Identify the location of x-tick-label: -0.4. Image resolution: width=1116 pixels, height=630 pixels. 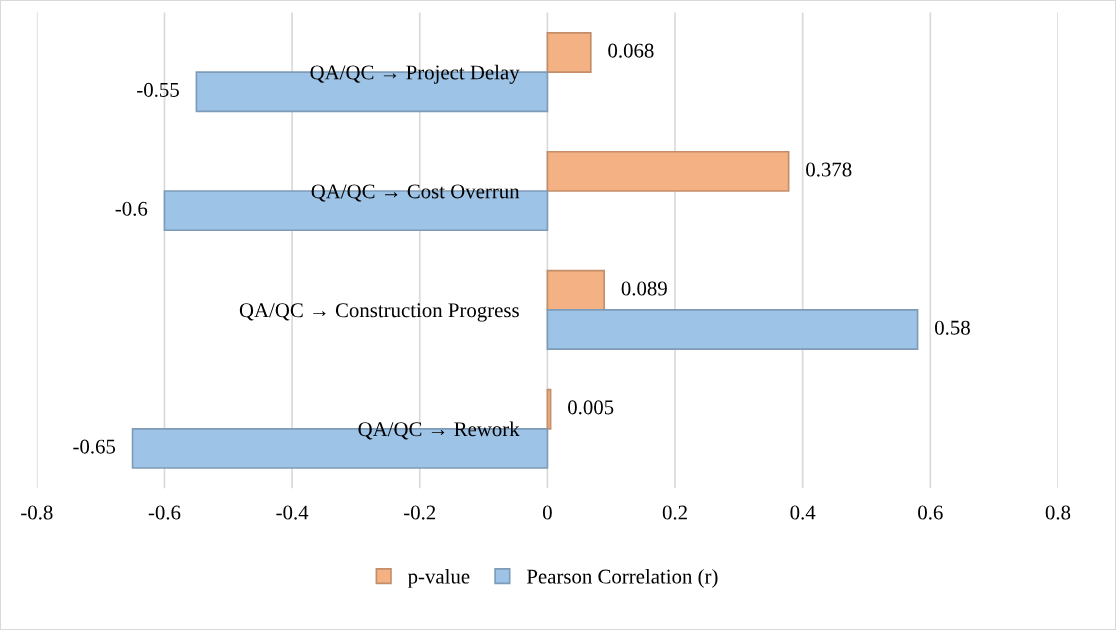
(292, 512).